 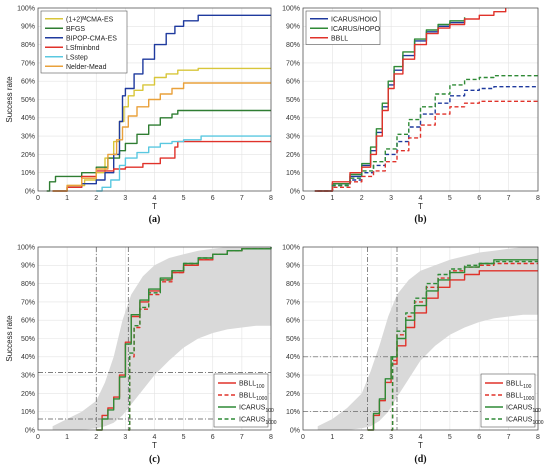 What do you see at coordinates (154, 445) in the screenshot?
I see `x-axis-label: T` at bounding box center [154, 445].